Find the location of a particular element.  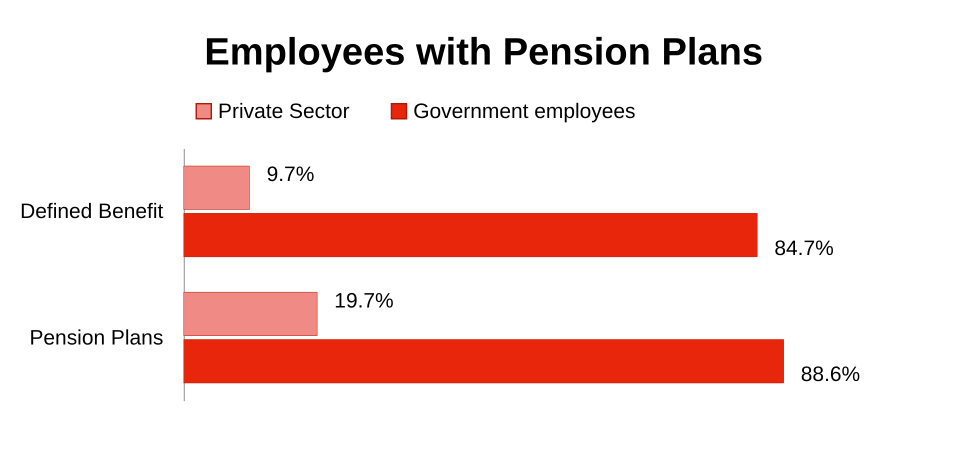

y-tick-label: Pension Plans is located at coordinates (96, 338).